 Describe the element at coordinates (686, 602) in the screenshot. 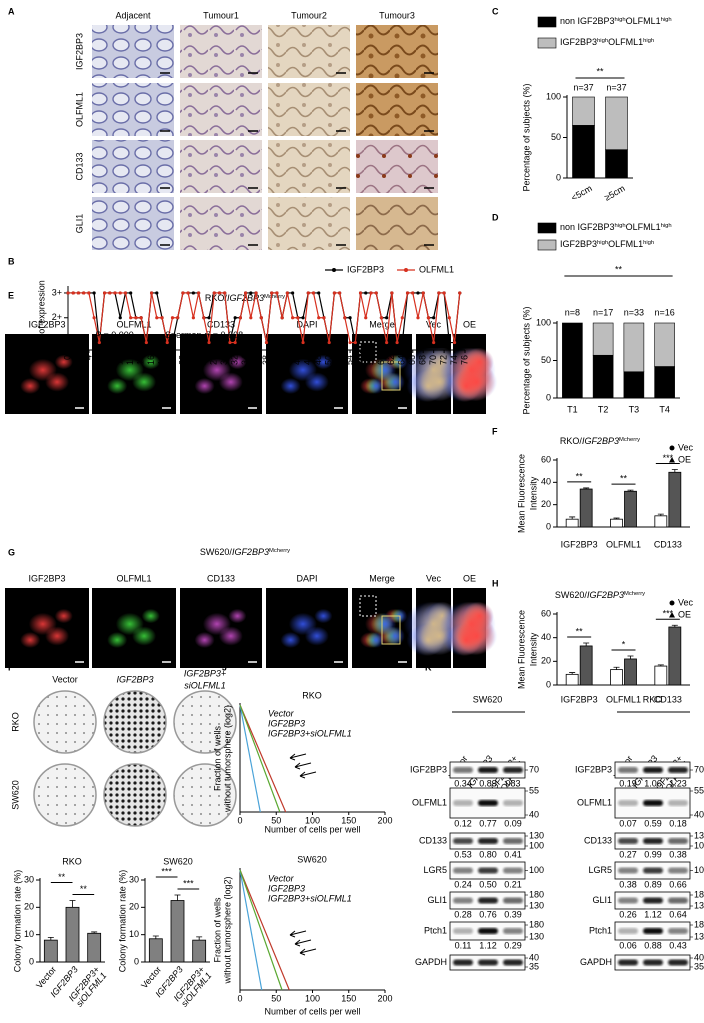

I see `legend-label: Vec` at that location.